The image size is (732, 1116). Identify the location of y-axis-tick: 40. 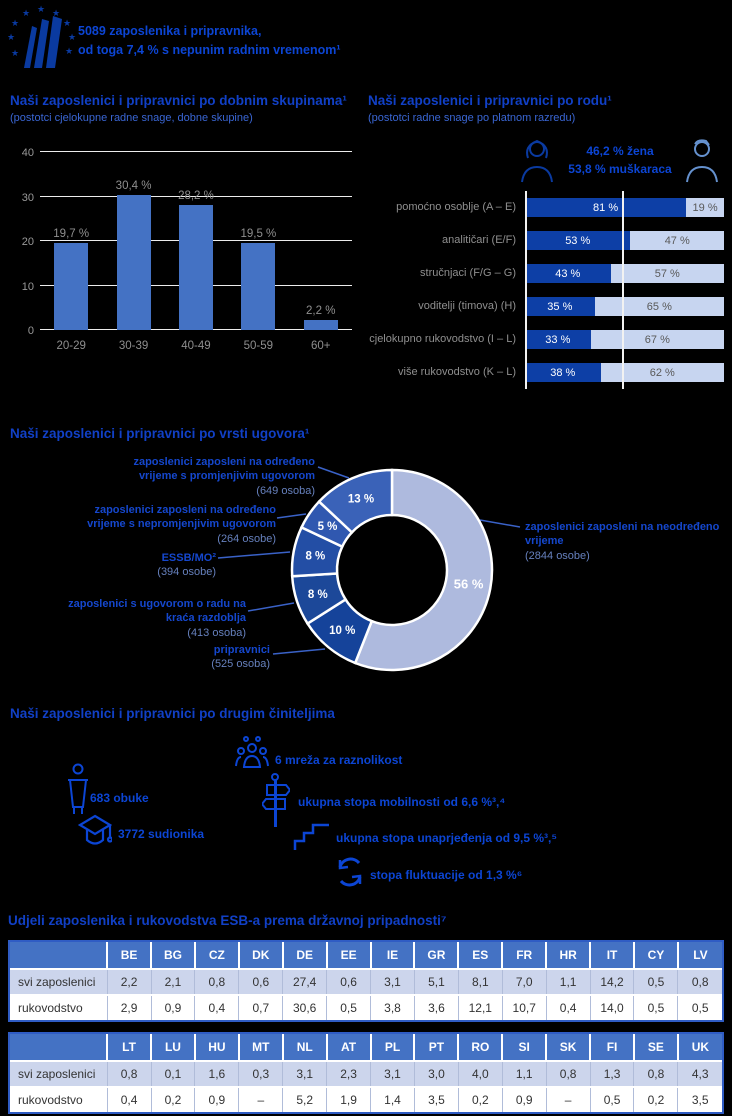
(27, 153).